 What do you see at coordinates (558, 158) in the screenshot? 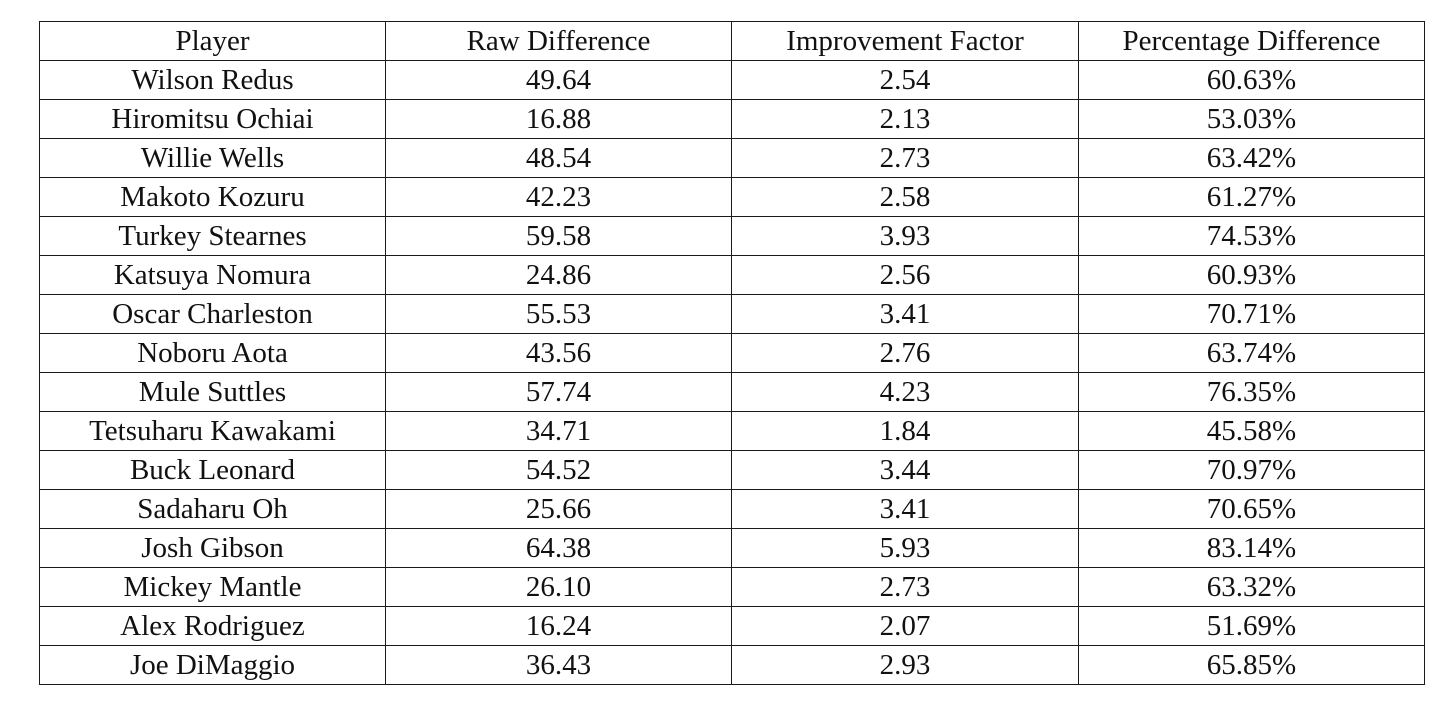
I see `cell-raw-difference: 48.54` at bounding box center [558, 158].